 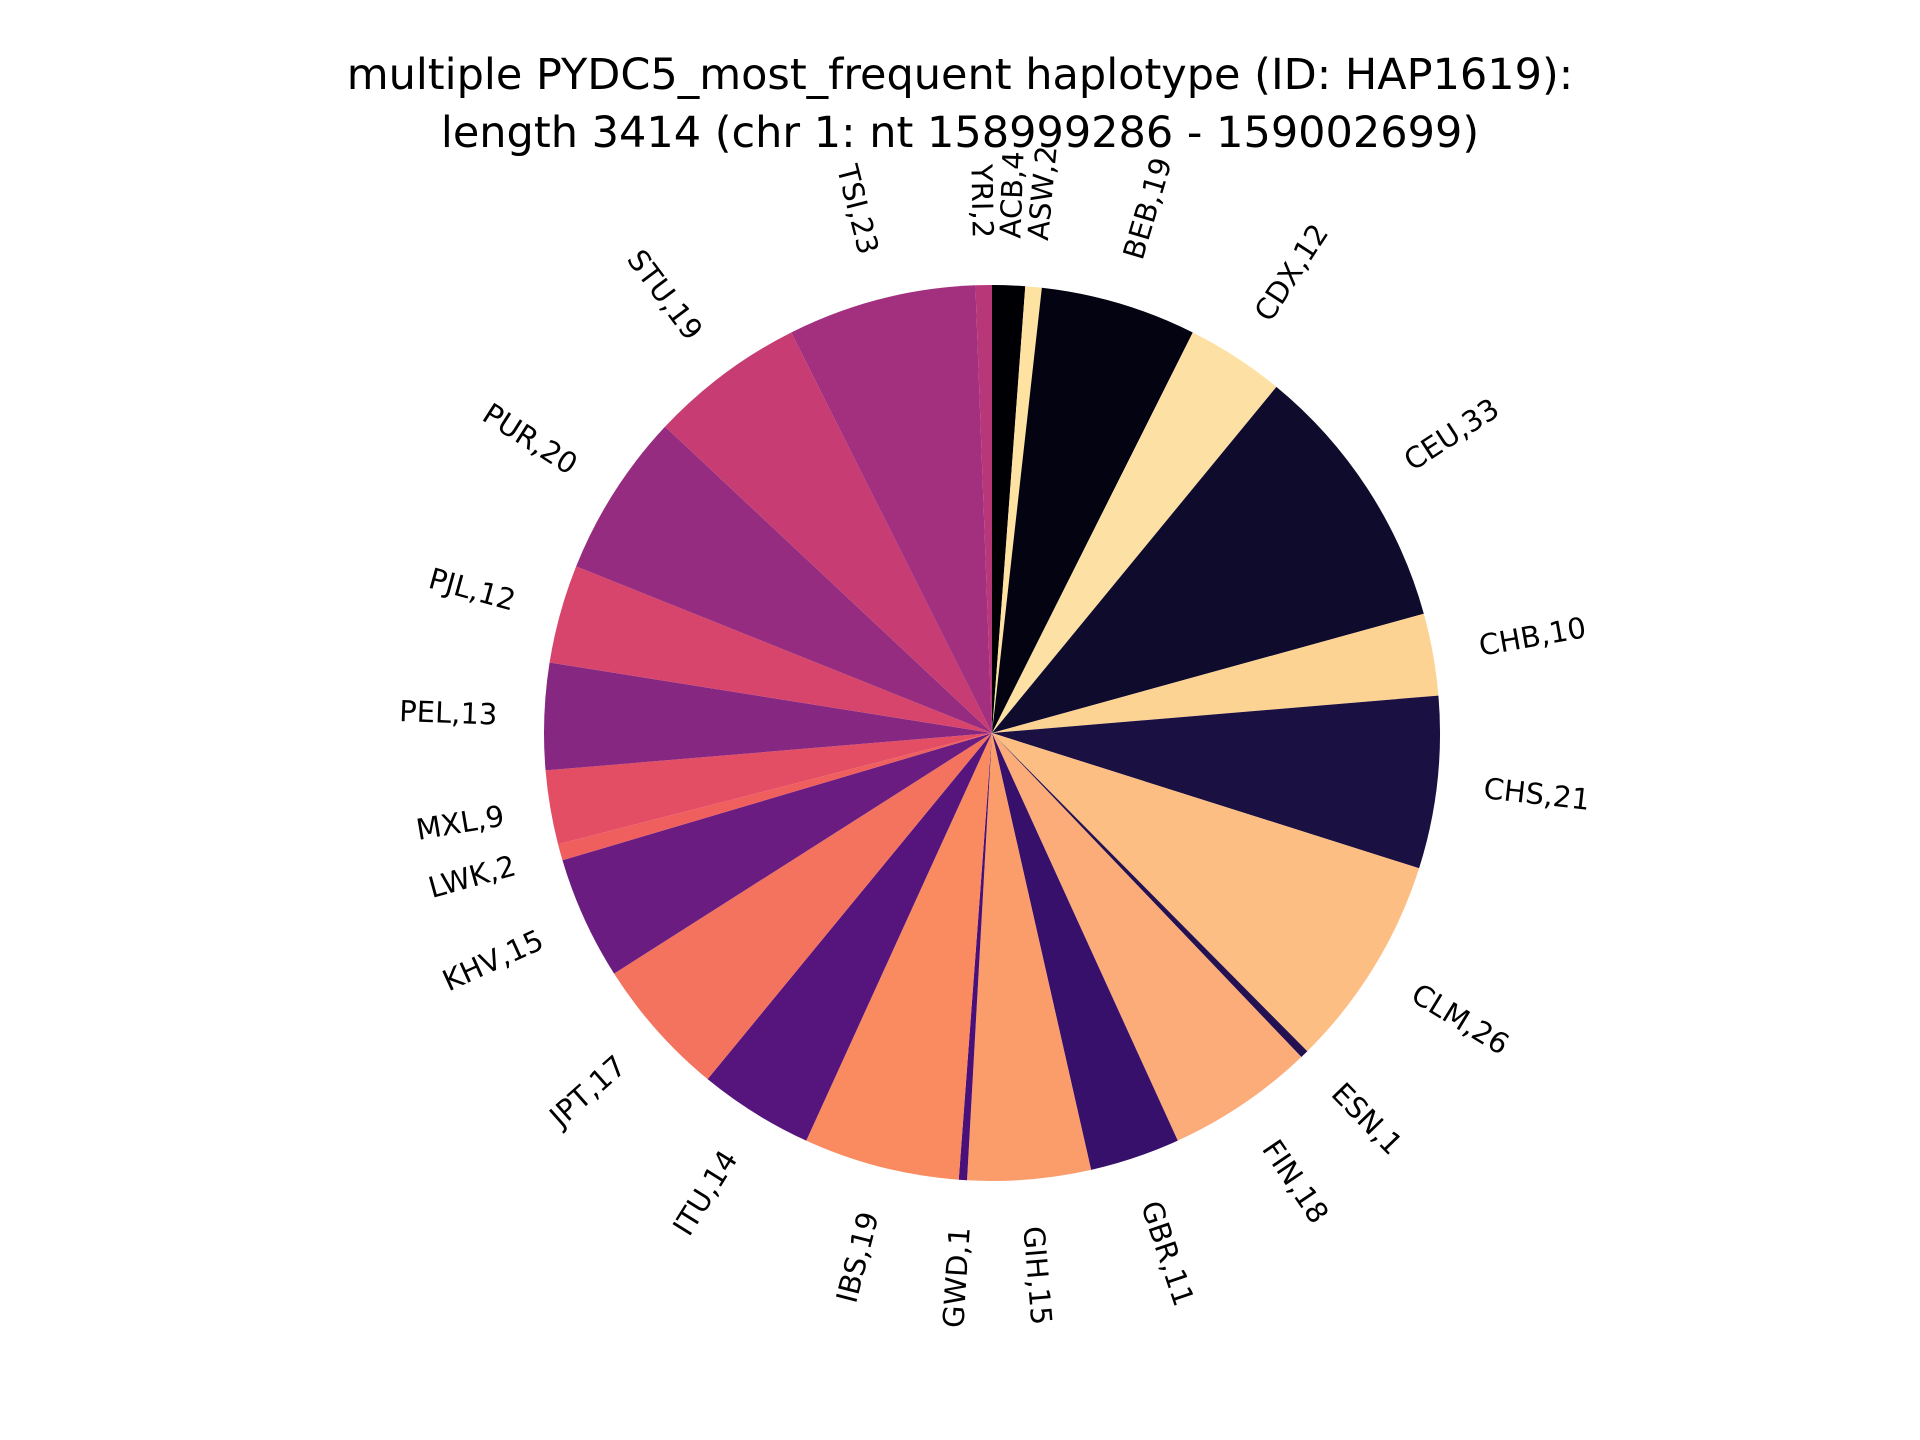 What do you see at coordinates (768, 789) in the screenshot?
I see `pie-slice-mxl` at bounding box center [768, 789].